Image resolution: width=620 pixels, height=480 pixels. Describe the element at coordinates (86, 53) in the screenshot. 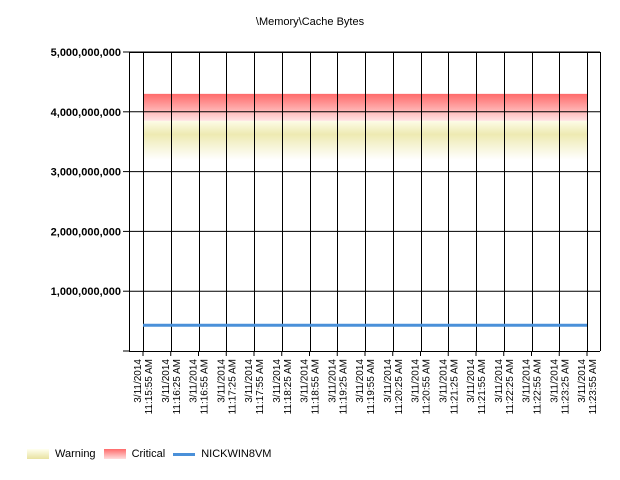

I see `y-tick-label: 5,000,000,000` at that location.